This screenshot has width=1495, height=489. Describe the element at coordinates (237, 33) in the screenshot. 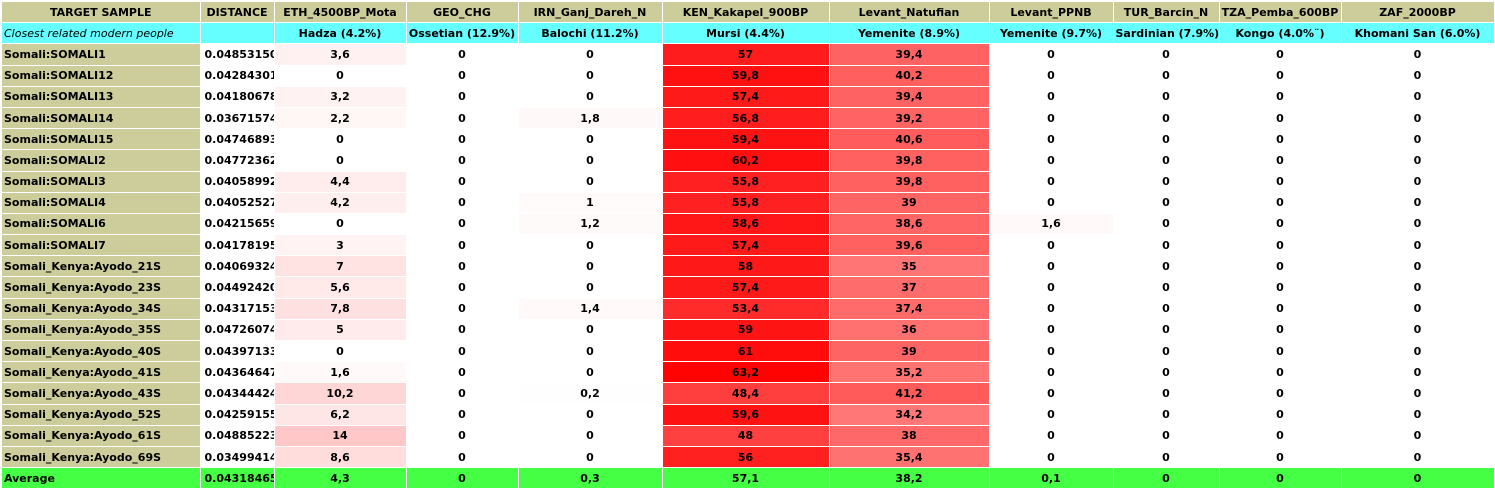

I see `closest-modern-blank` at that location.